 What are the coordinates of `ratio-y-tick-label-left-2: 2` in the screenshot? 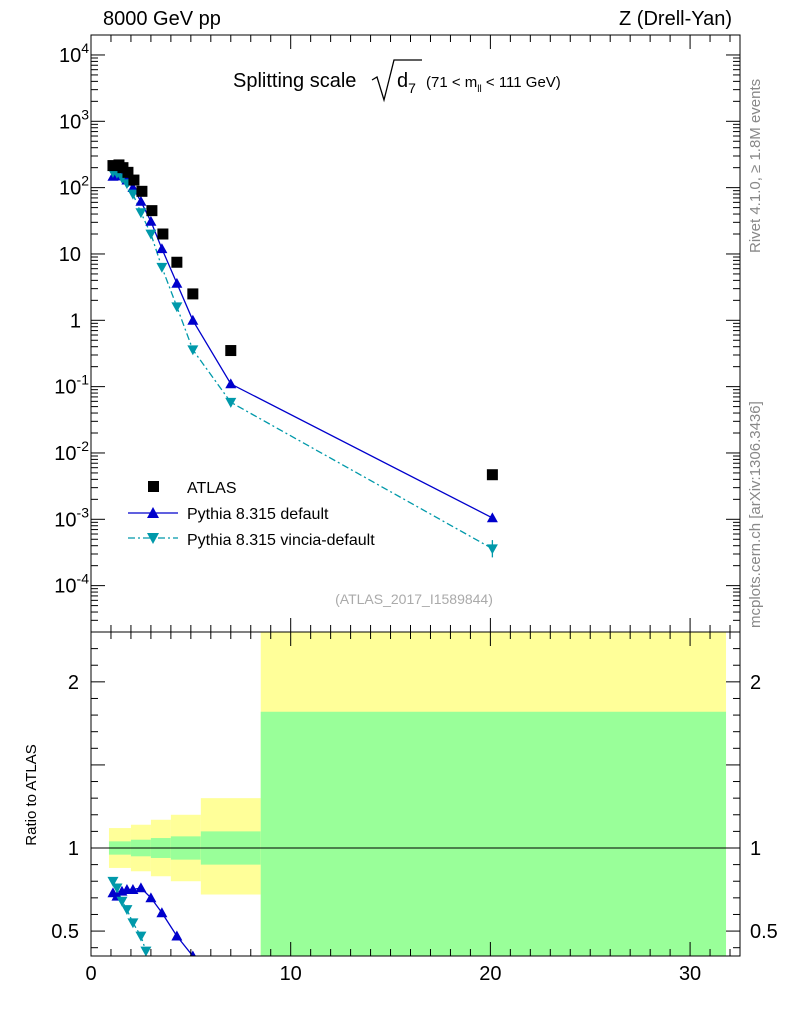 It's located at (73, 683).